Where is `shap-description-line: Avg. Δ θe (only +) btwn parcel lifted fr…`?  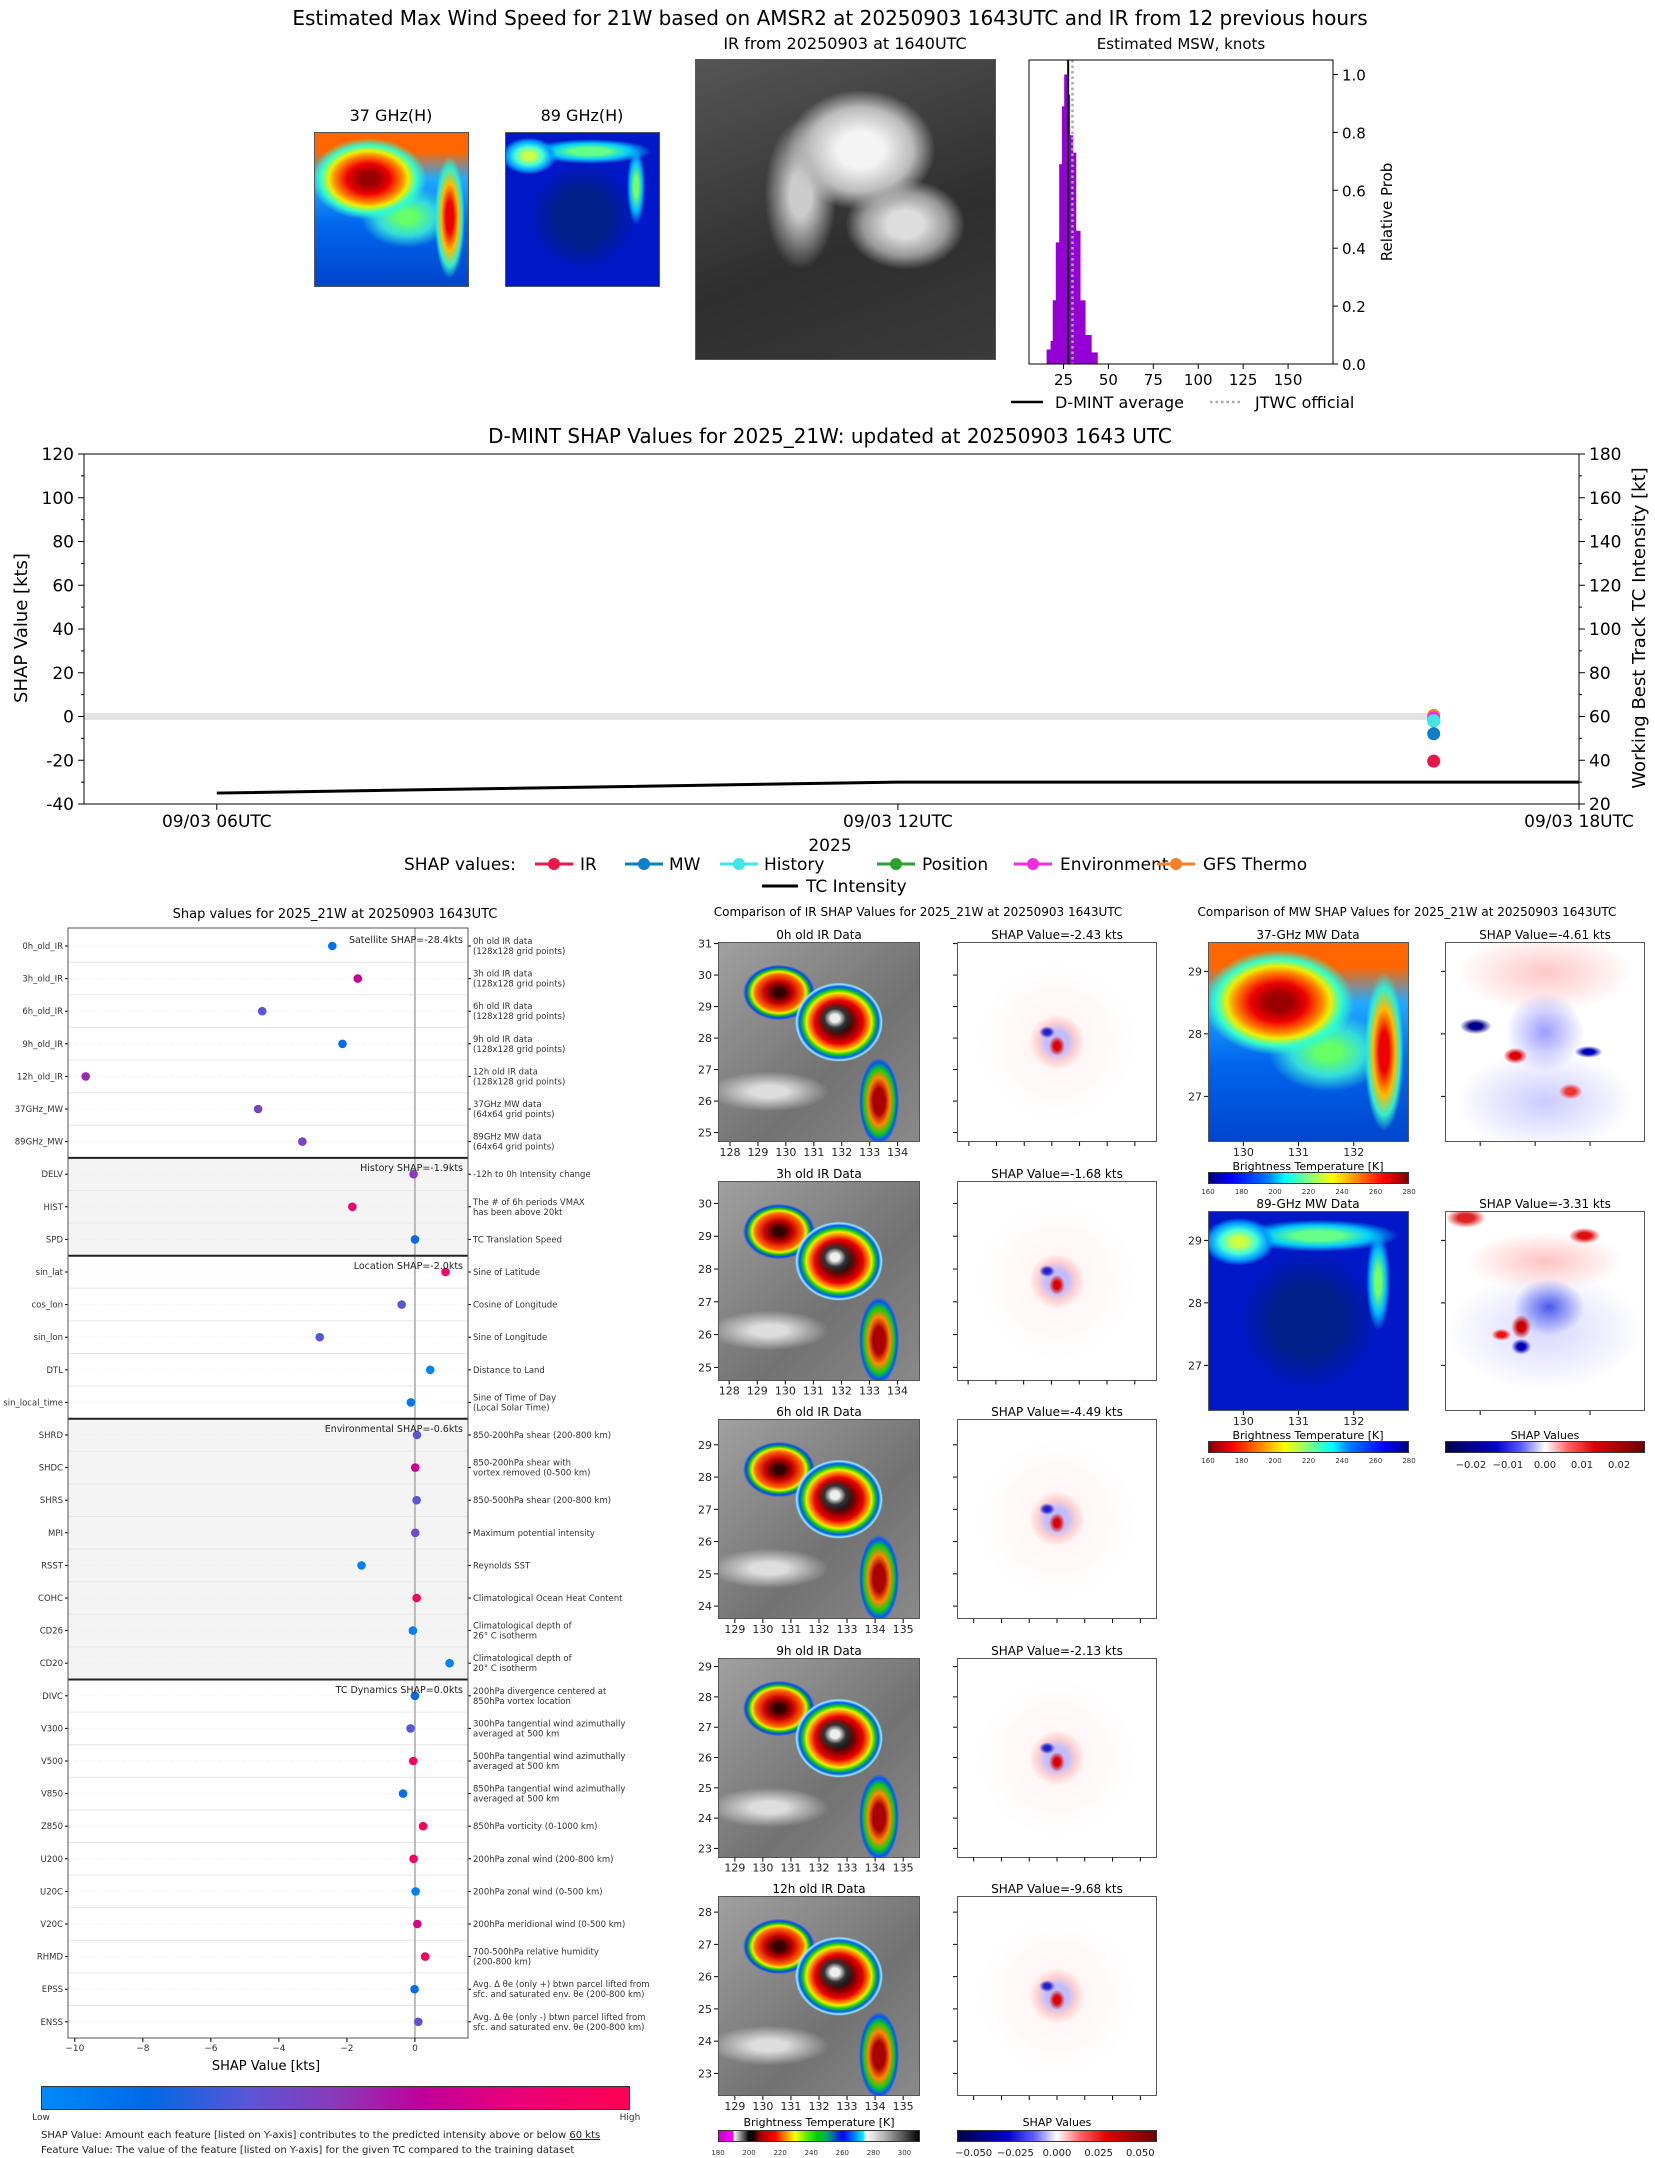 shap-description-line: Avg. Δ θe (only +) btwn parcel lifted fr… is located at coordinates (561, 1985).